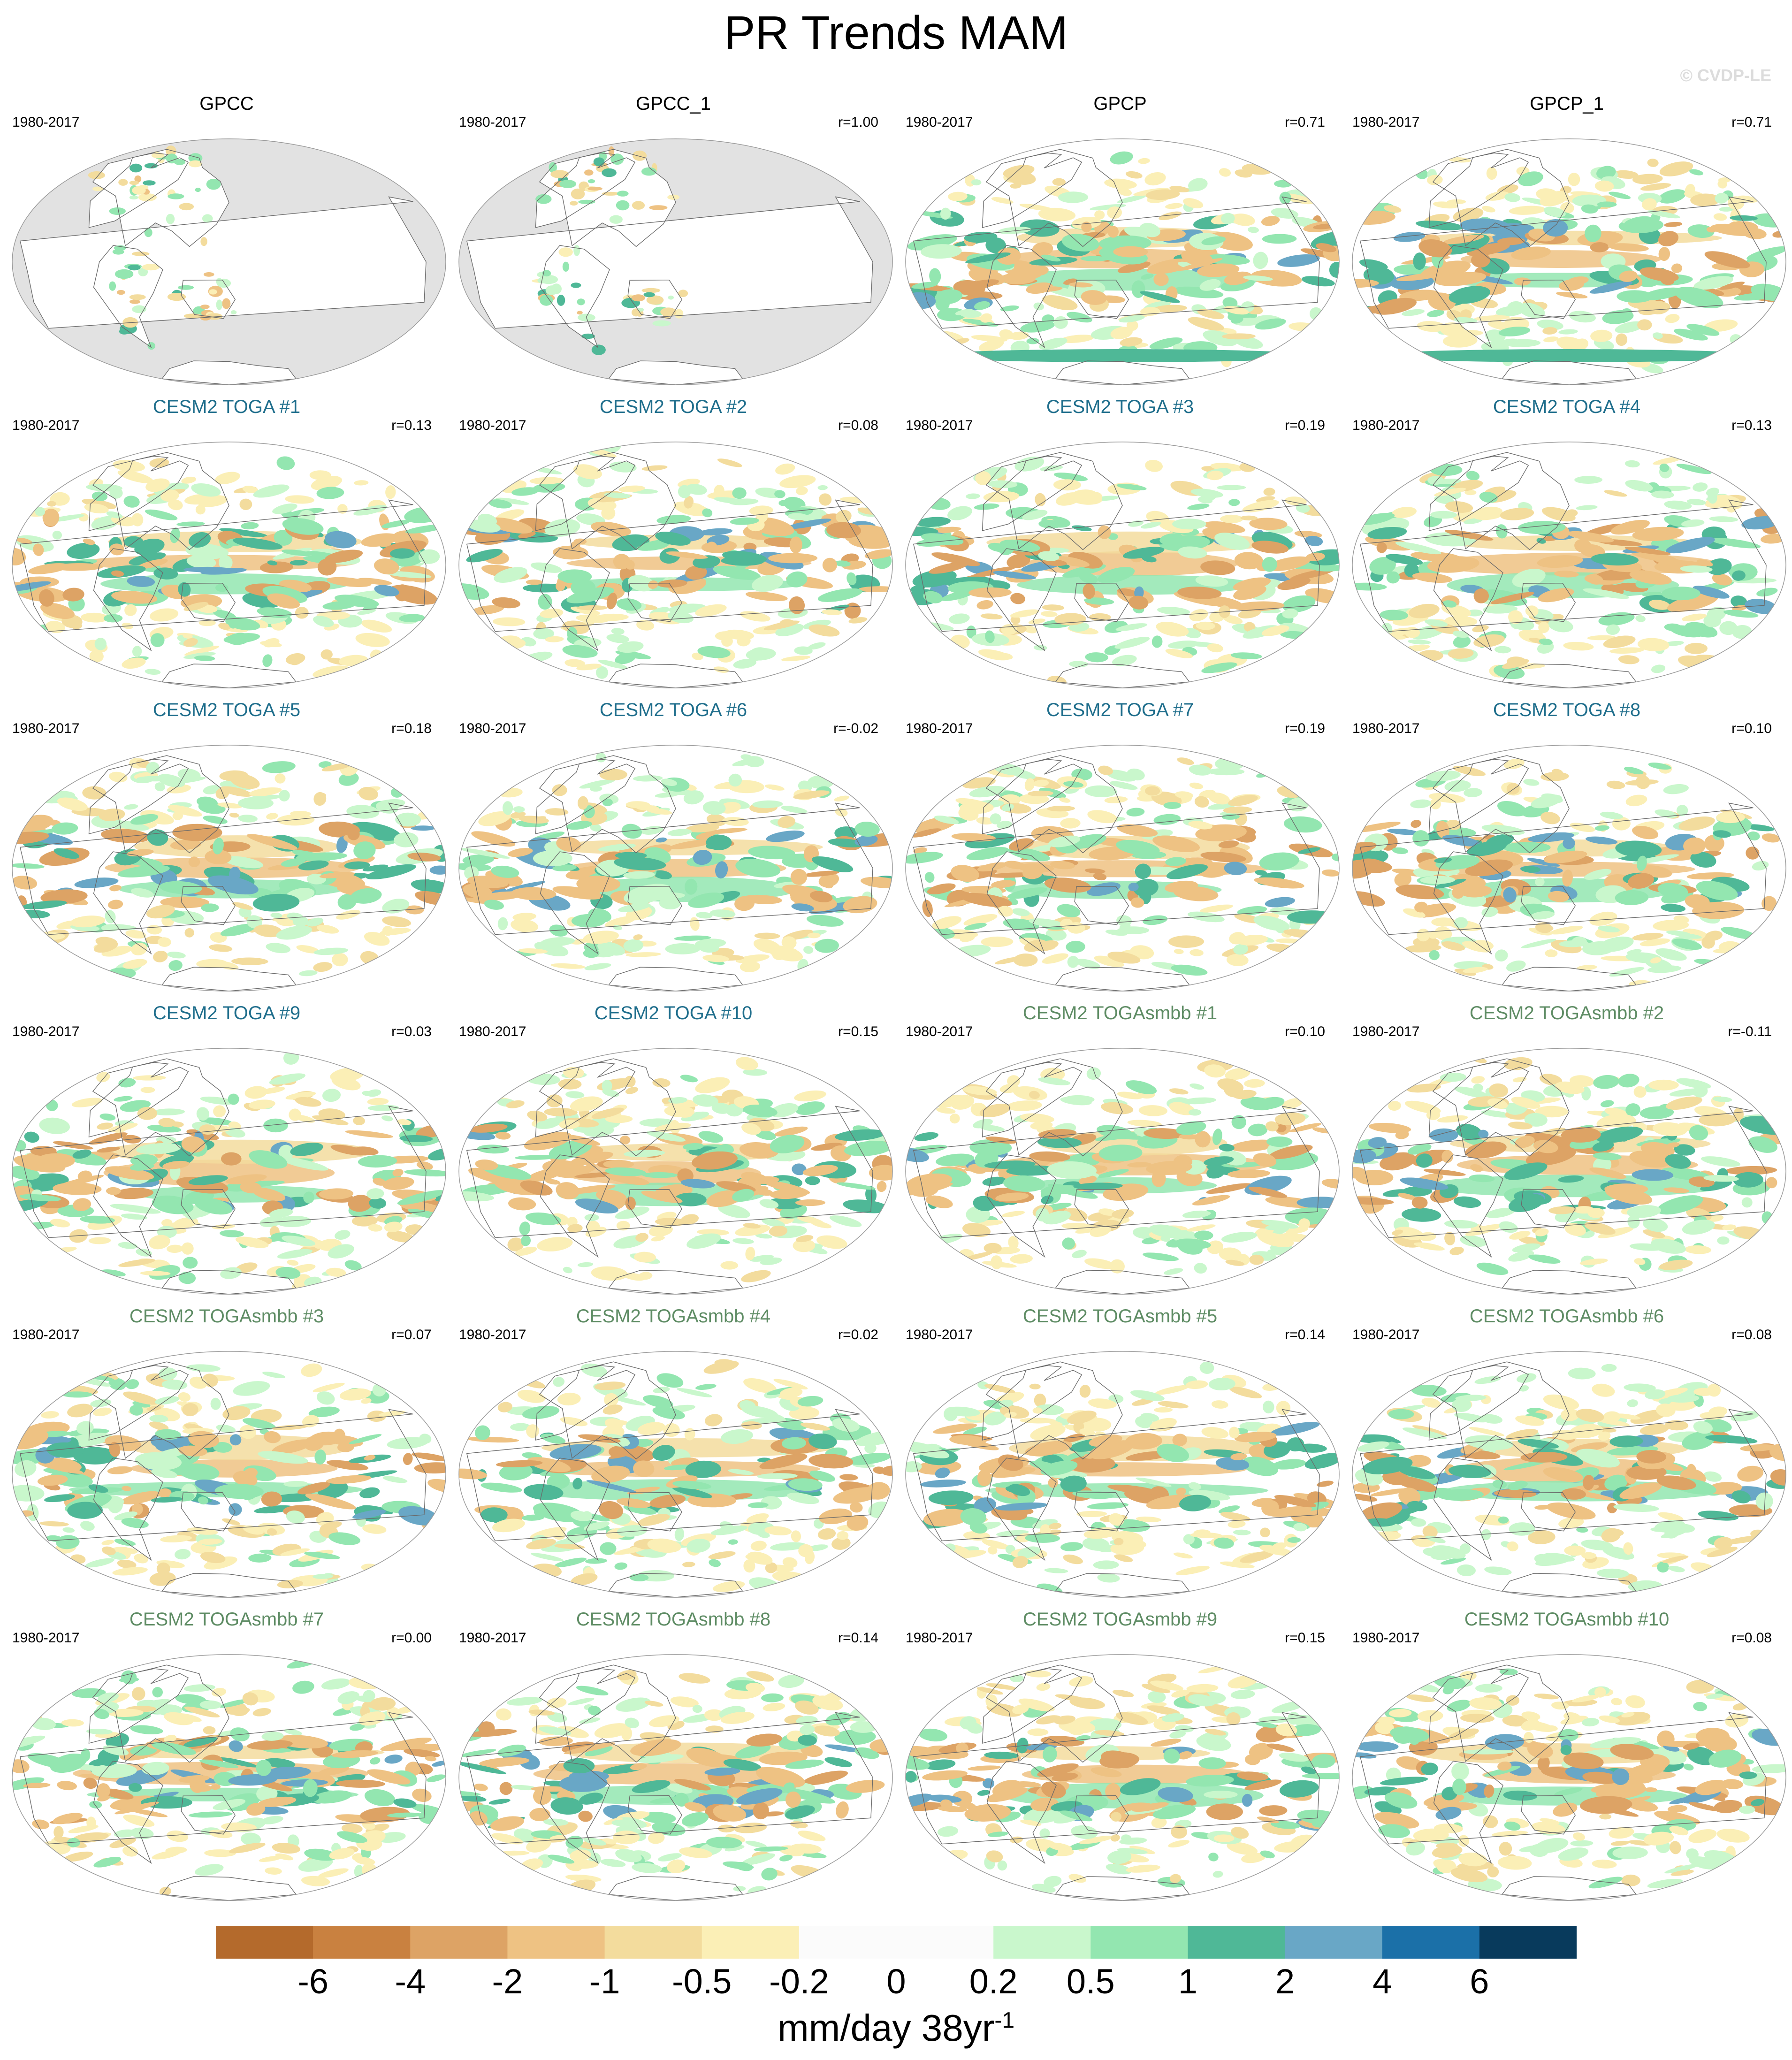 The image size is (1792, 2060). I want to click on map-panel: CESM2 TOGA #9 1980-2017 r=0.03, so click(227, 1151).